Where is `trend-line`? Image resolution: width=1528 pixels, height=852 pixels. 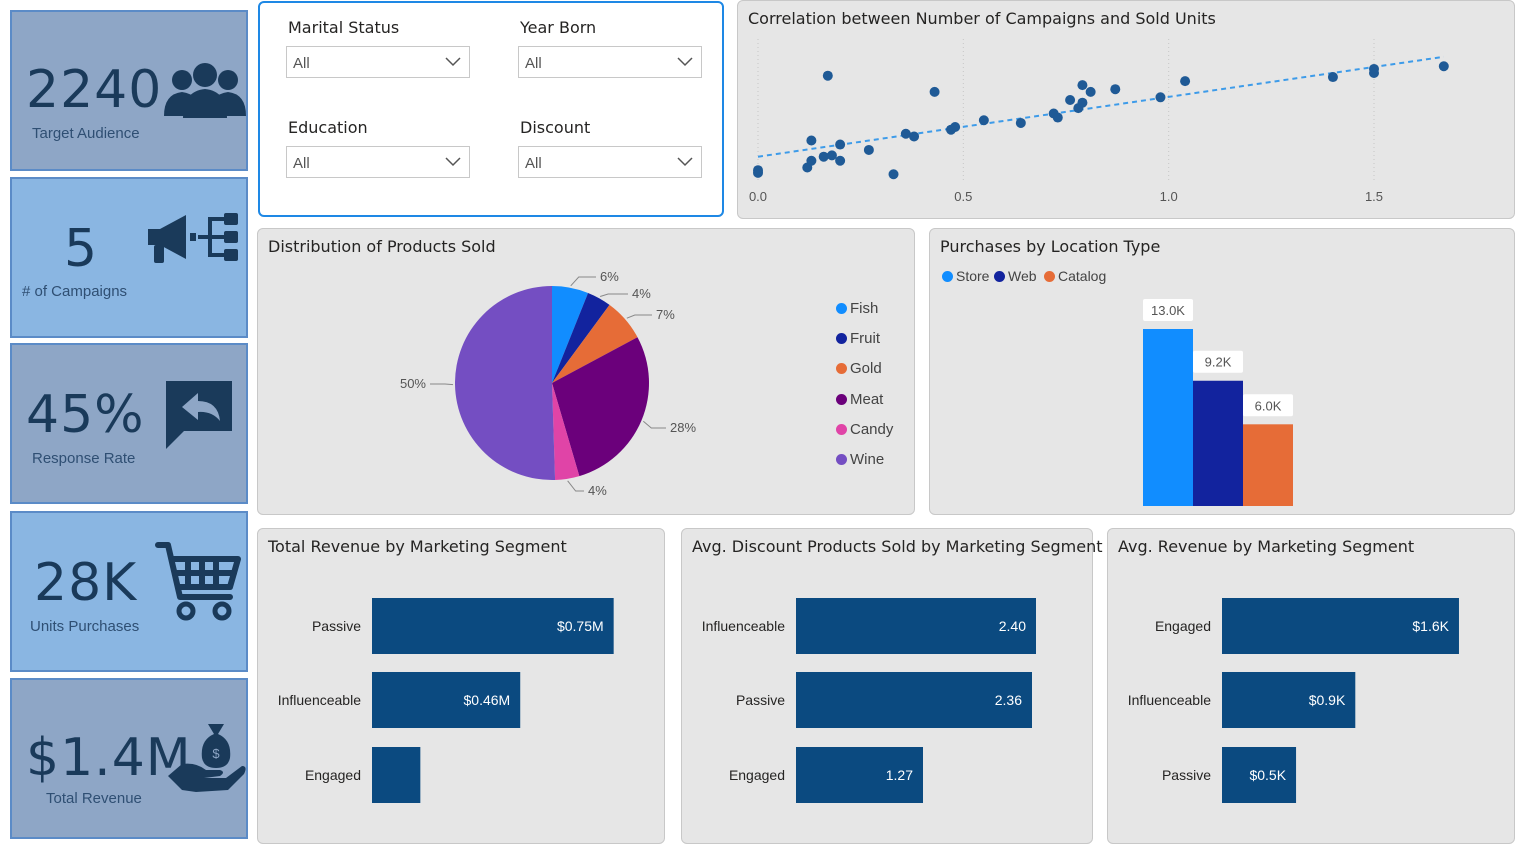 trend-line is located at coordinates (1100, 106).